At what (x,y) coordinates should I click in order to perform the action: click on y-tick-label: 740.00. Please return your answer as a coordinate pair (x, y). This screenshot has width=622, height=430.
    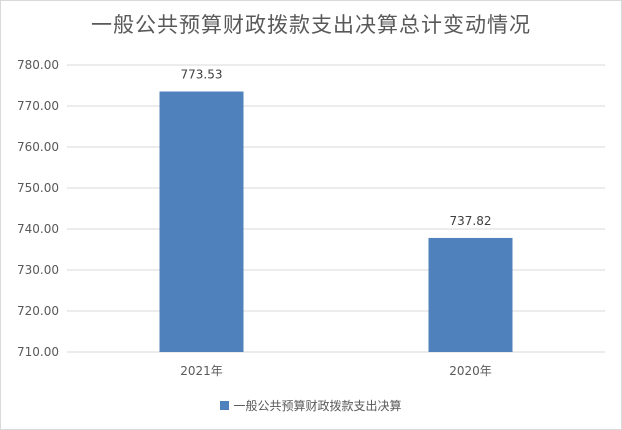
    Looking at the image, I should click on (38, 229).